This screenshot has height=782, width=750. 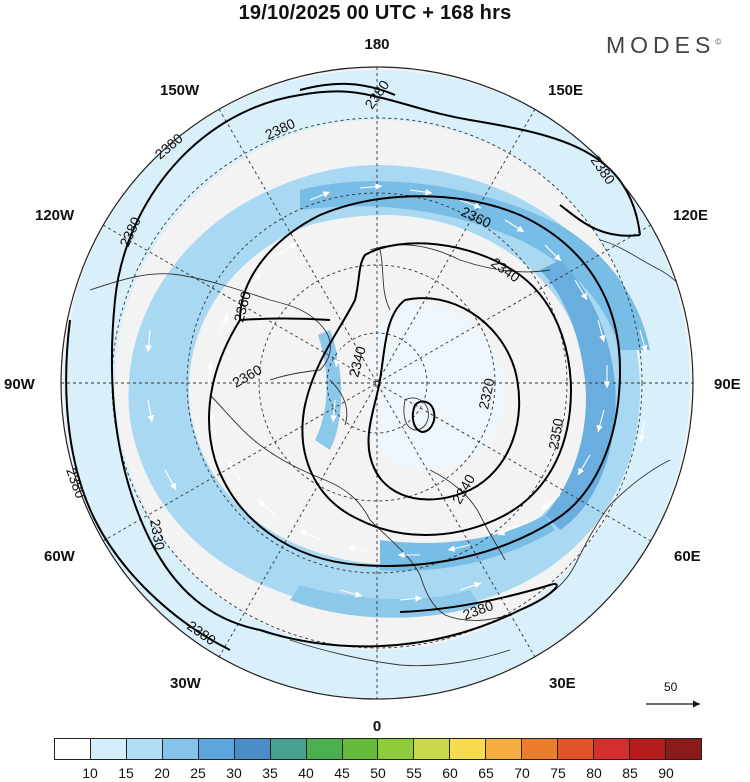 What do you see at coordinates (285, 319) in the screenshot?
I see `contour-2360-tail` at bounding box center [285, 319].